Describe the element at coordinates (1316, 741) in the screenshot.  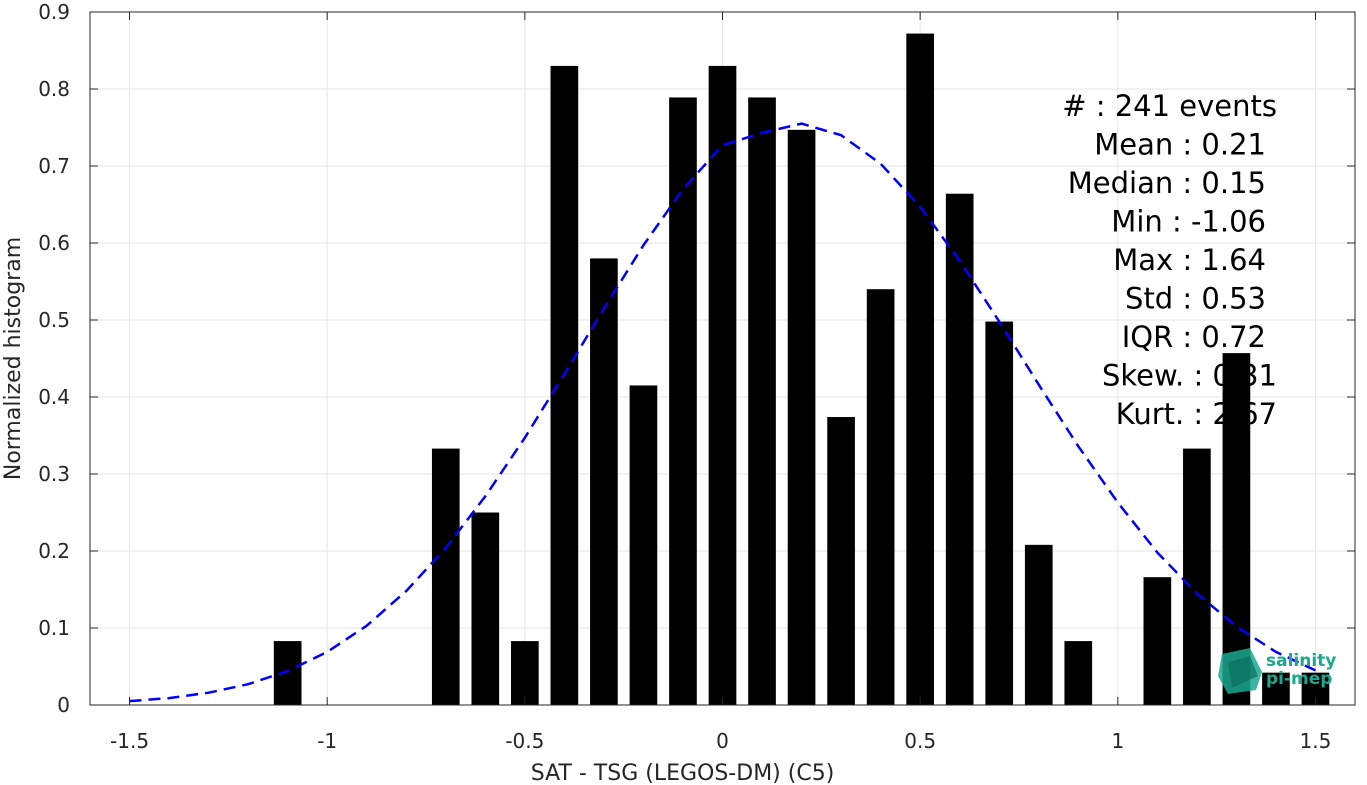
I see `x-tick-label: 1.5` at that location.